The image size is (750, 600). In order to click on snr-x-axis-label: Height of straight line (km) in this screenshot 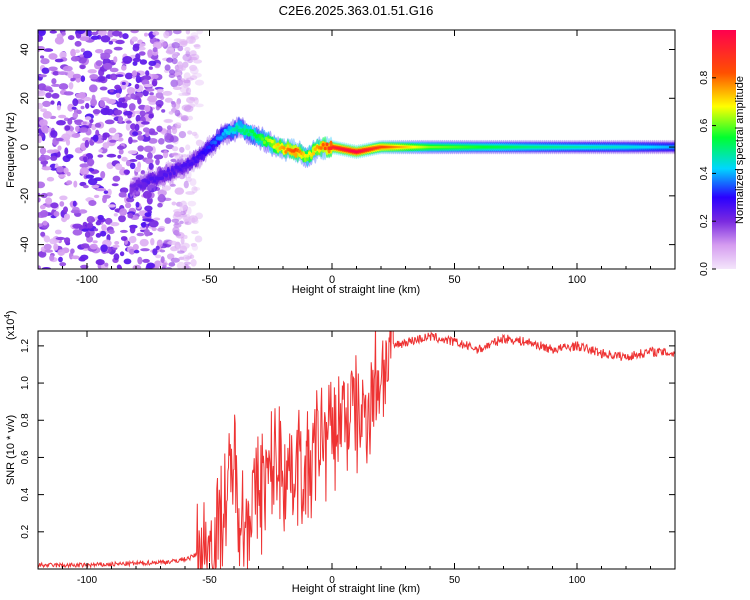, I will do `click(356, 589)`.